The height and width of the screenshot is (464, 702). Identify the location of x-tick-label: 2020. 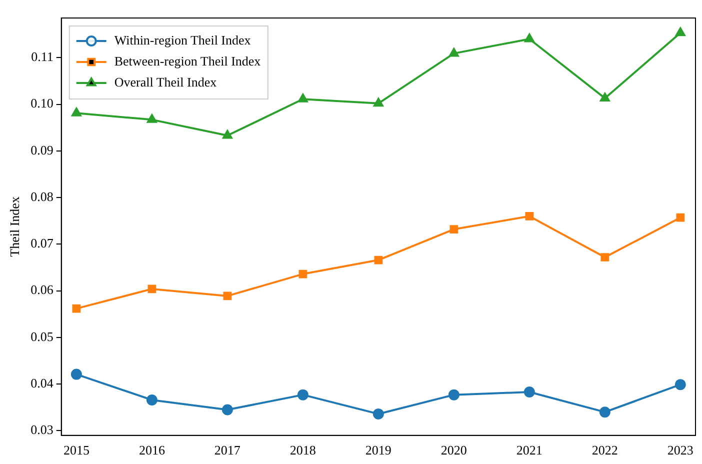
(453, 450).